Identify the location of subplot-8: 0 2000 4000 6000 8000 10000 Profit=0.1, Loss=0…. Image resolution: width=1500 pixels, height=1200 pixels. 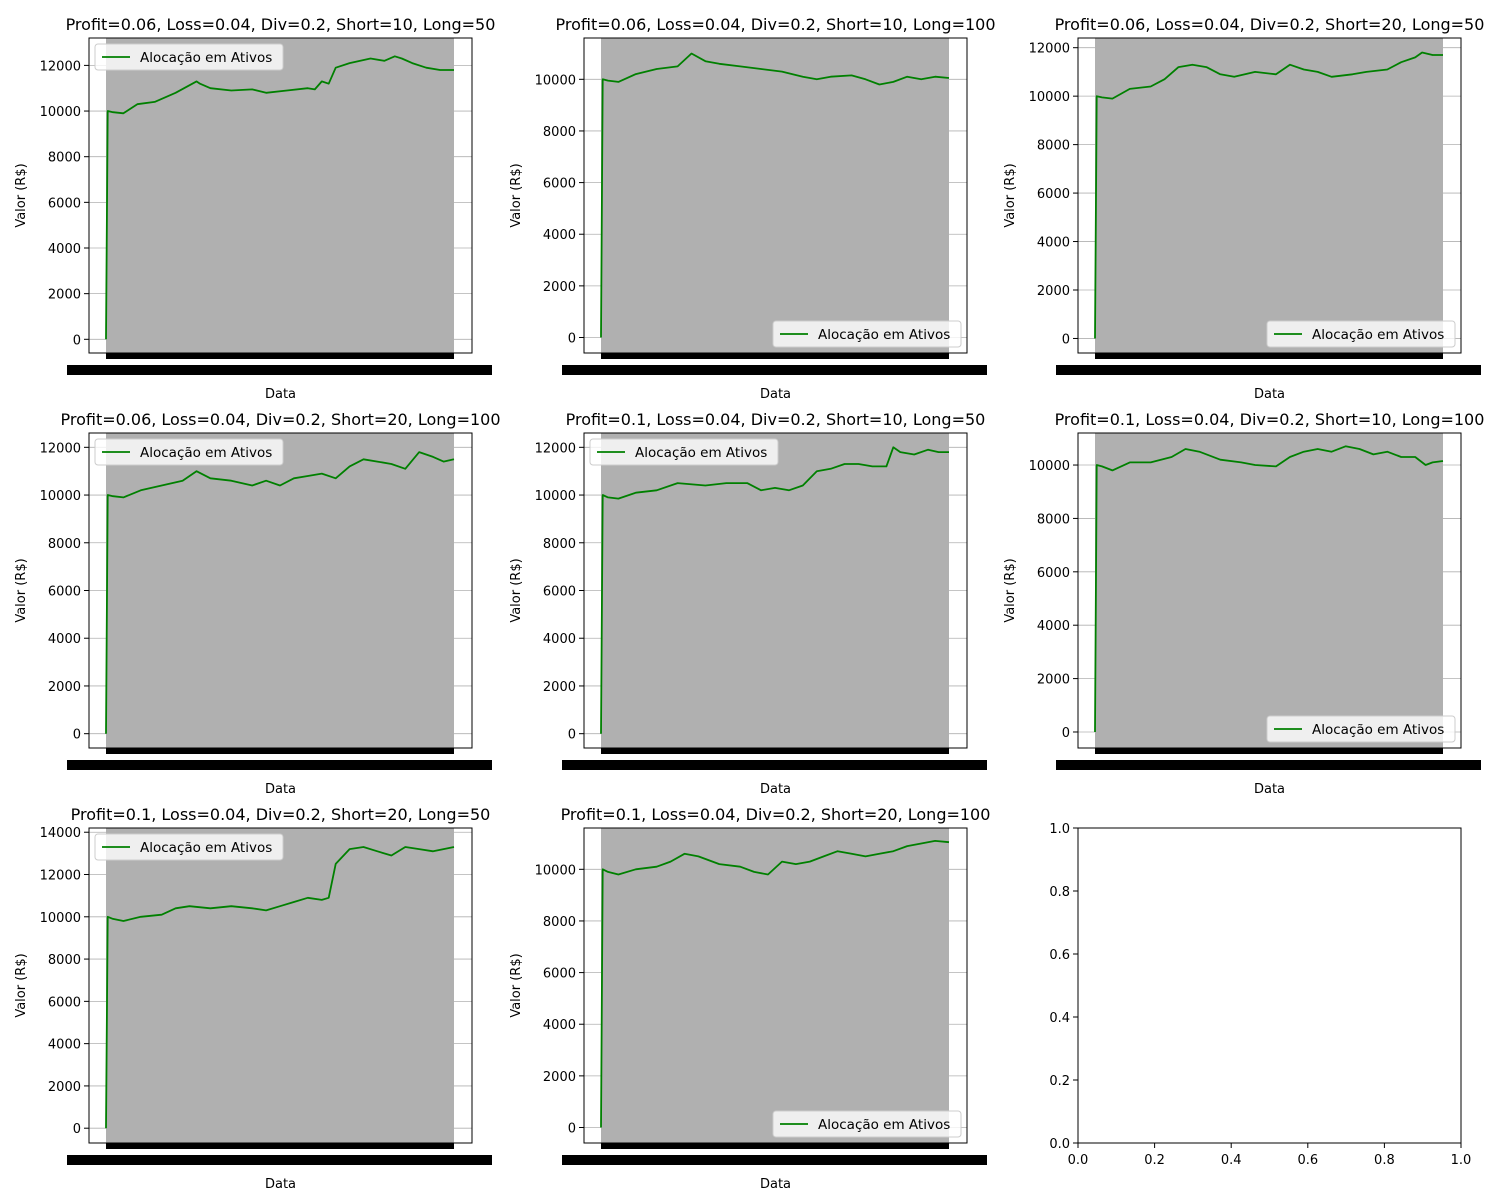
(749, 998).